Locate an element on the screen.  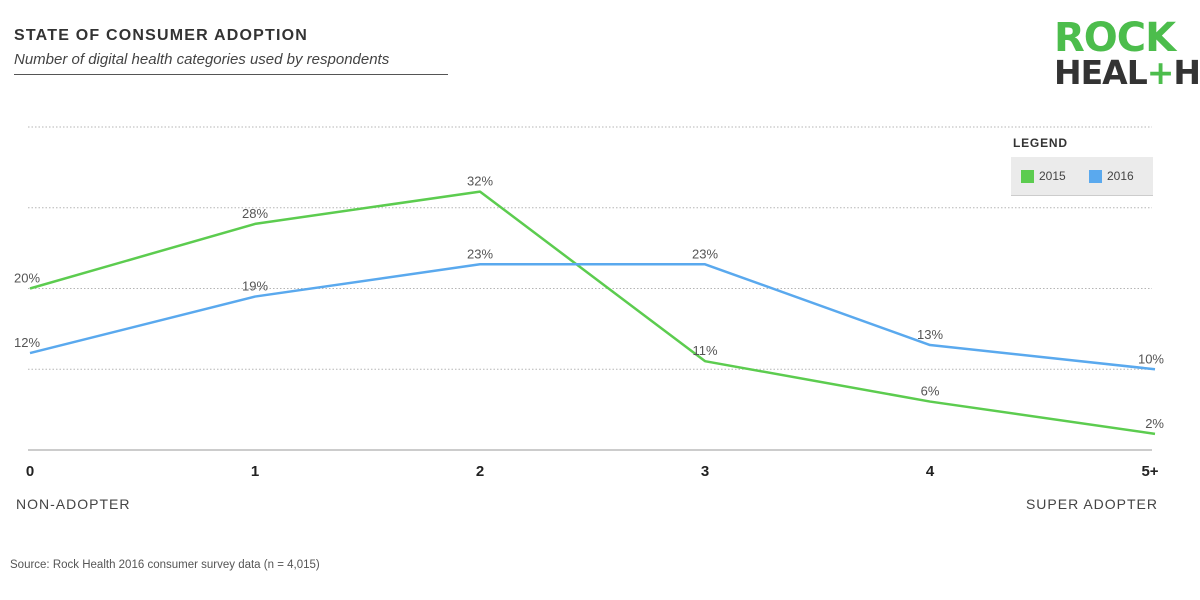
legend-item-2015: 2015 is located at coordinates (1043, 176).